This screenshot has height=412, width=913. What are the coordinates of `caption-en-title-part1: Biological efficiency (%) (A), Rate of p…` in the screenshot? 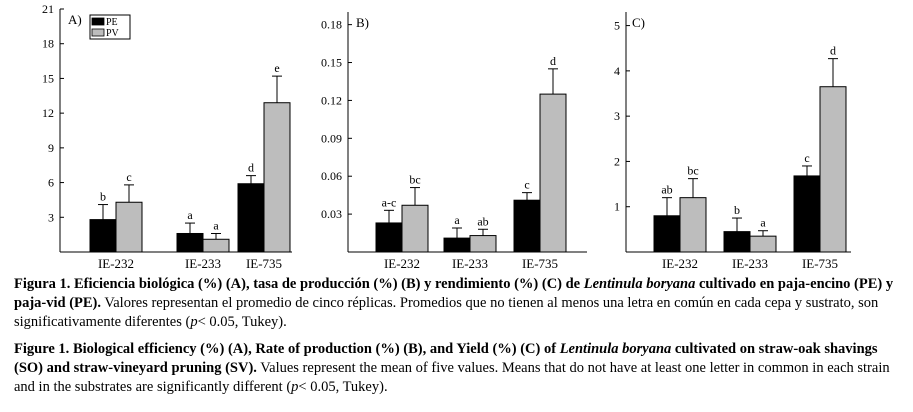 It's located at (316, 349).